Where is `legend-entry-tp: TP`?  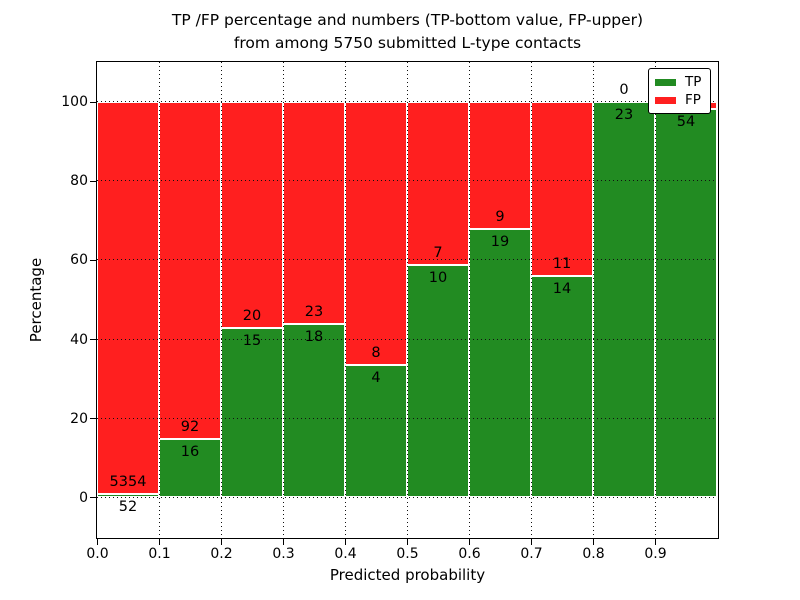
legend-entry-tp: TP is located at coordinates (679, 82).